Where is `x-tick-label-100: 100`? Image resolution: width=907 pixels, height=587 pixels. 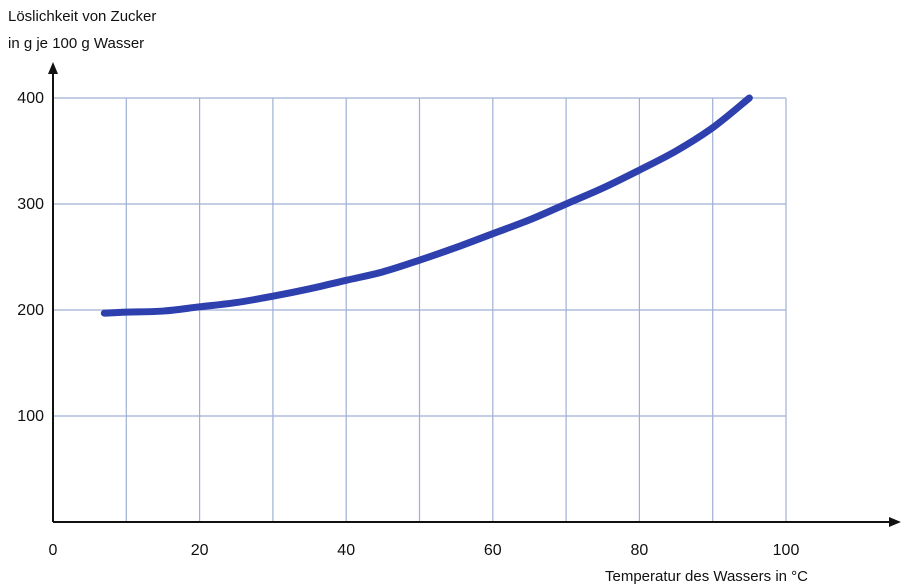
x-tick-label-100: 100 is located at coordinates (786, 550).